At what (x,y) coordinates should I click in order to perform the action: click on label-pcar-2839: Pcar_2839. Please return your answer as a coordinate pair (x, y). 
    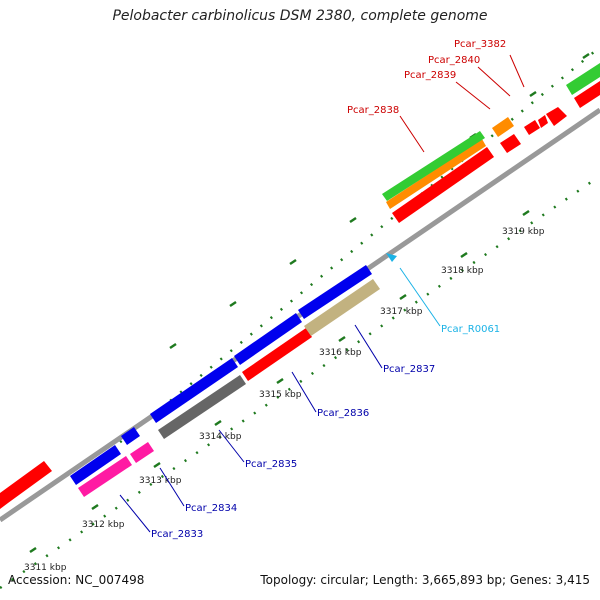
    Looking at the image, I should click on (430, 75).